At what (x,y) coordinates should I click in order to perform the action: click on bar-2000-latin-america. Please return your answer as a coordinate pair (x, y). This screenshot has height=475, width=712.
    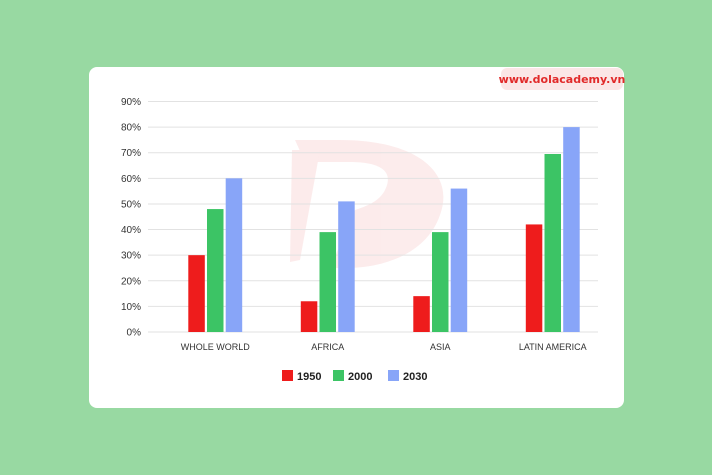
    Looking at the image, I should click on (552, 243).